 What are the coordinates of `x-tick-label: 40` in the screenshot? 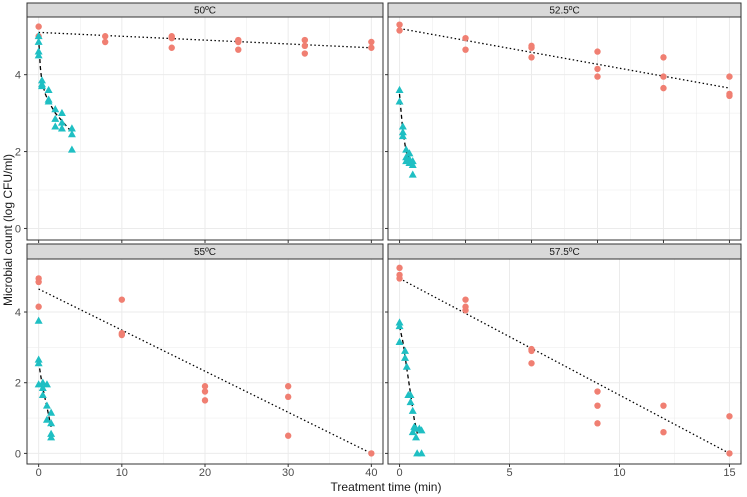 It's located at (371, 473).